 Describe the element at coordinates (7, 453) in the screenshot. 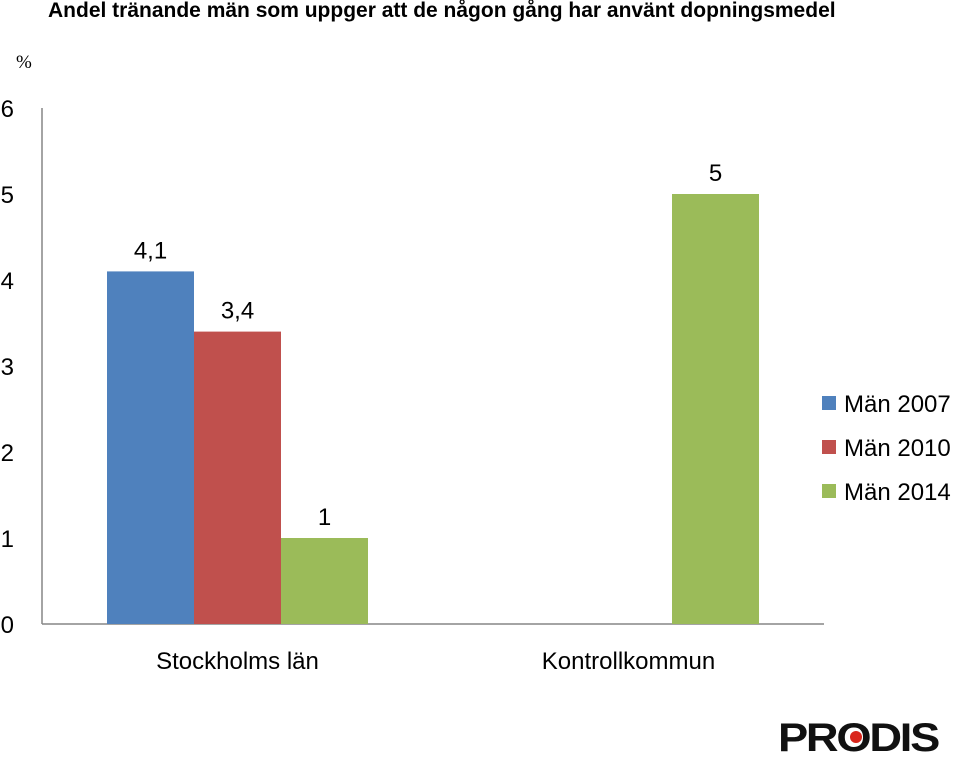

I see `y-tick-label: 2` at that location.